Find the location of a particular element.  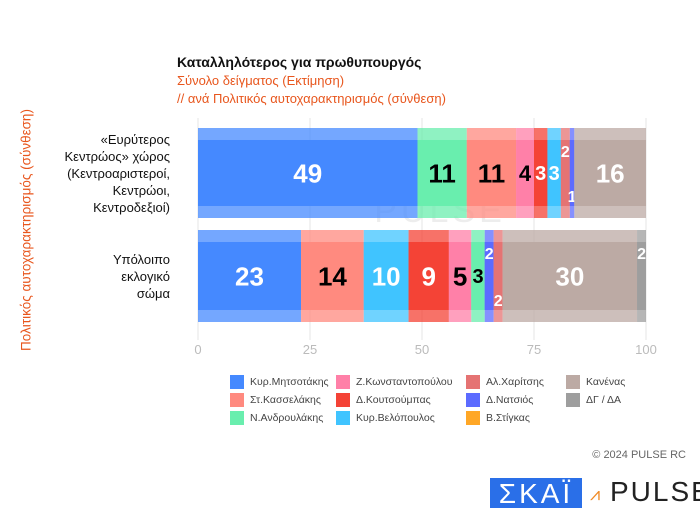

category-label-line: (Κεντροαριστεροί, is located at coordinates (118, 173).